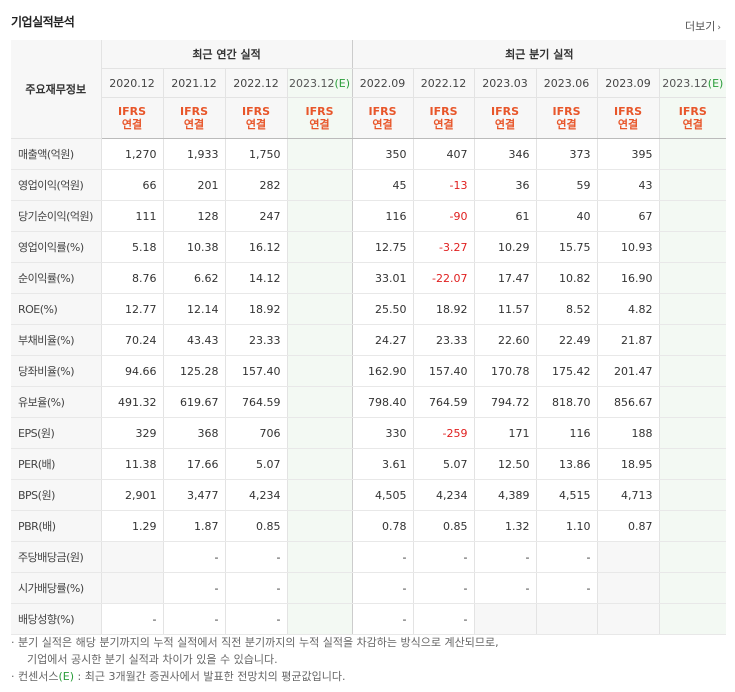  Describe the element at coordinates (382, 371) in the screenshot. I see `table-cell: 162.90` at that location.